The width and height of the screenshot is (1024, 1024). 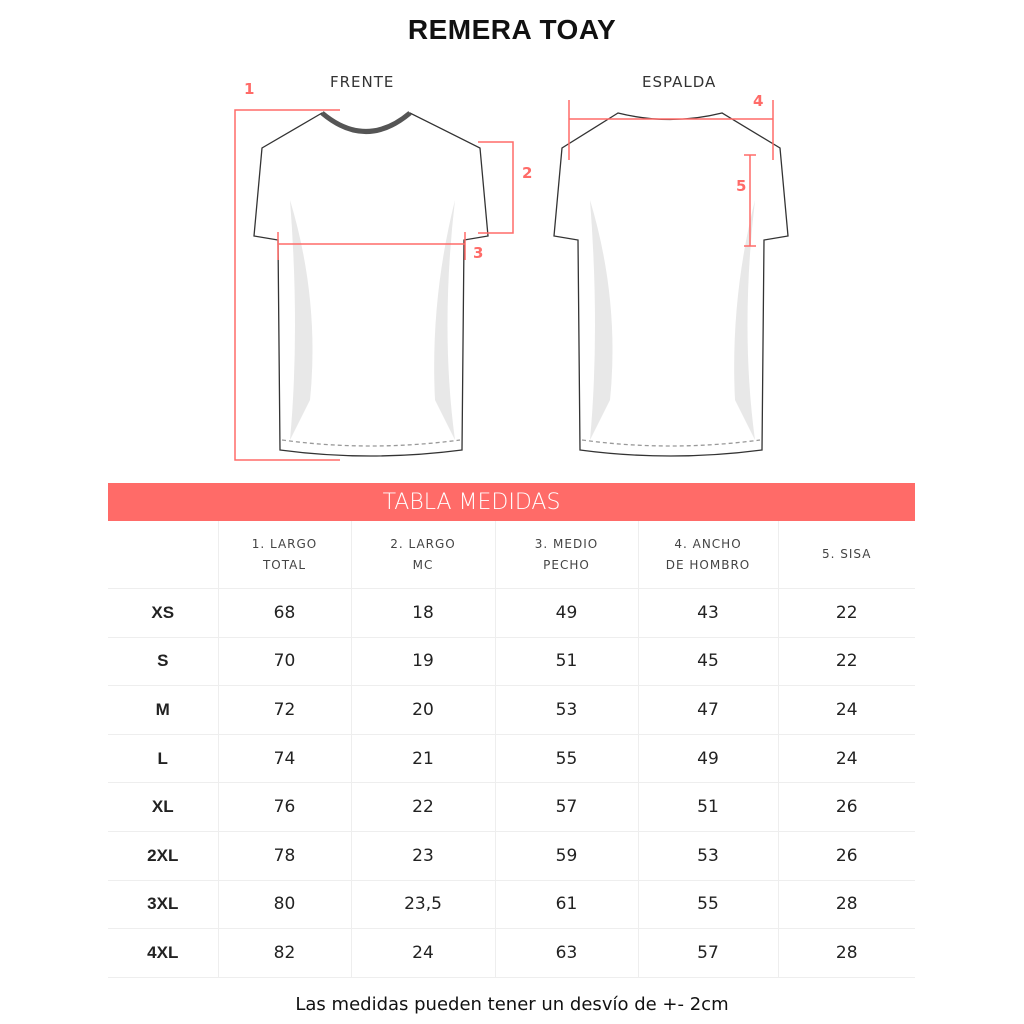 What do you see at coordinates (707, 710) in the screenshot?
I see `measurement-cell: 47` at bounding box center [707, 710].